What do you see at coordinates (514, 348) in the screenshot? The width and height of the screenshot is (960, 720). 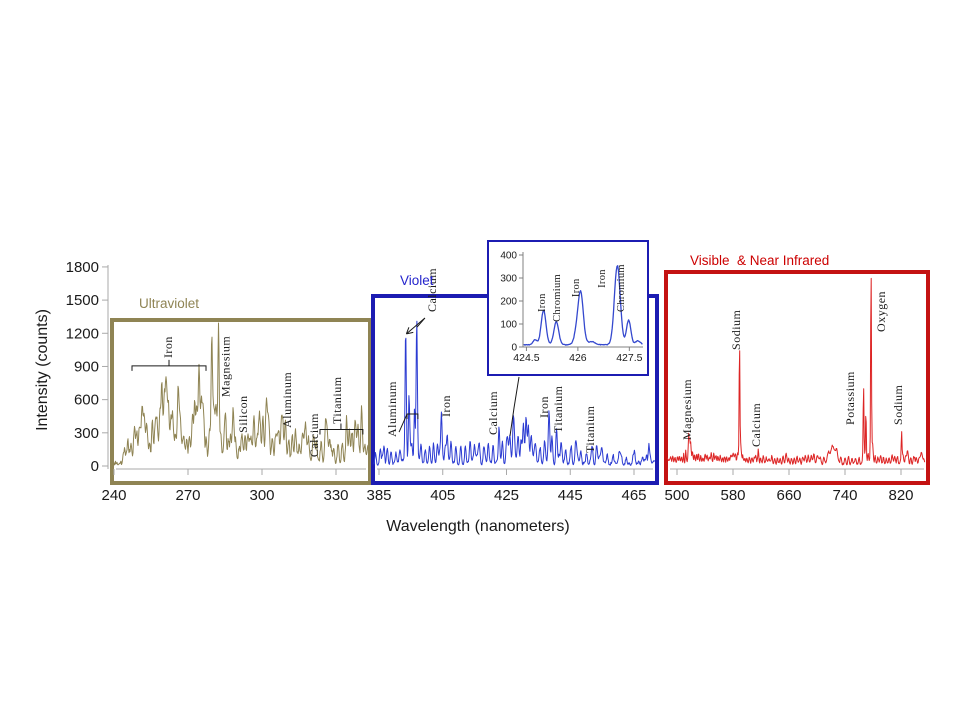 I see `inset-y-tick-label: 0` at bounding box center [514, 348].